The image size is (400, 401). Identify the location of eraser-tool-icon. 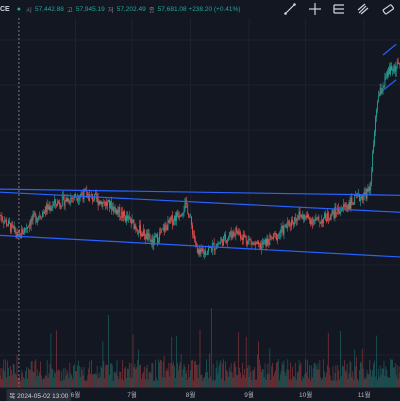
(388, 9).